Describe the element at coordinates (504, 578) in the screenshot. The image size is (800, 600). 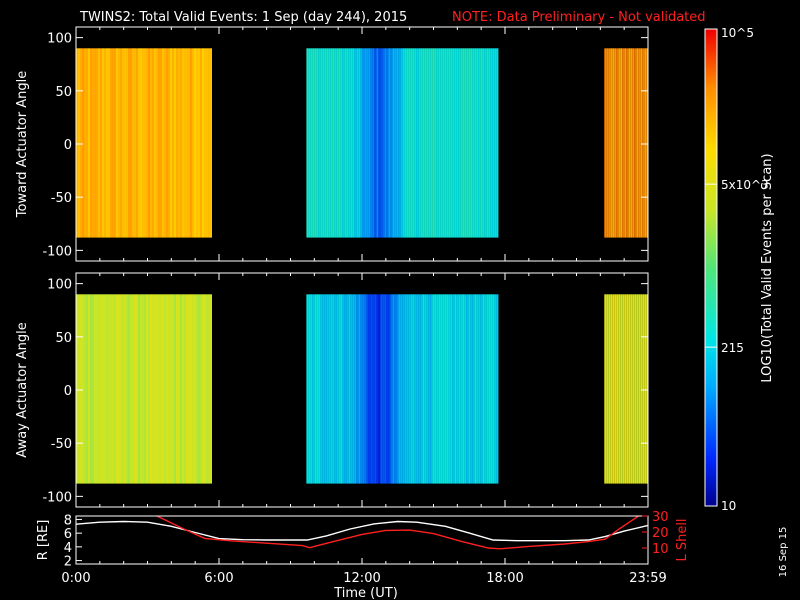
I see `x-tick-label: 18:00` at that location.